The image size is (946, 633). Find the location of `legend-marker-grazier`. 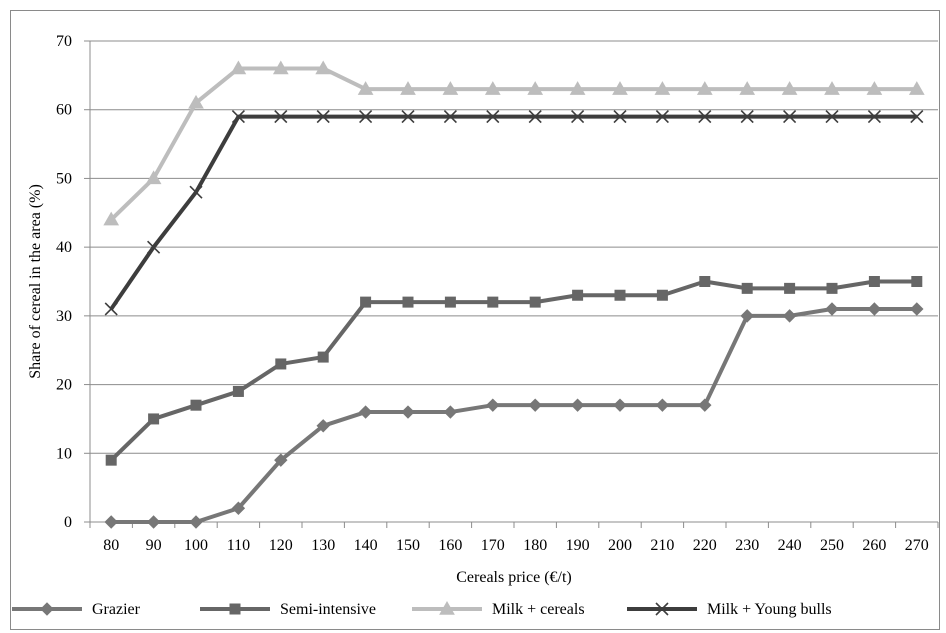

legend-marker-grazier is located at coordinates (47, 609).